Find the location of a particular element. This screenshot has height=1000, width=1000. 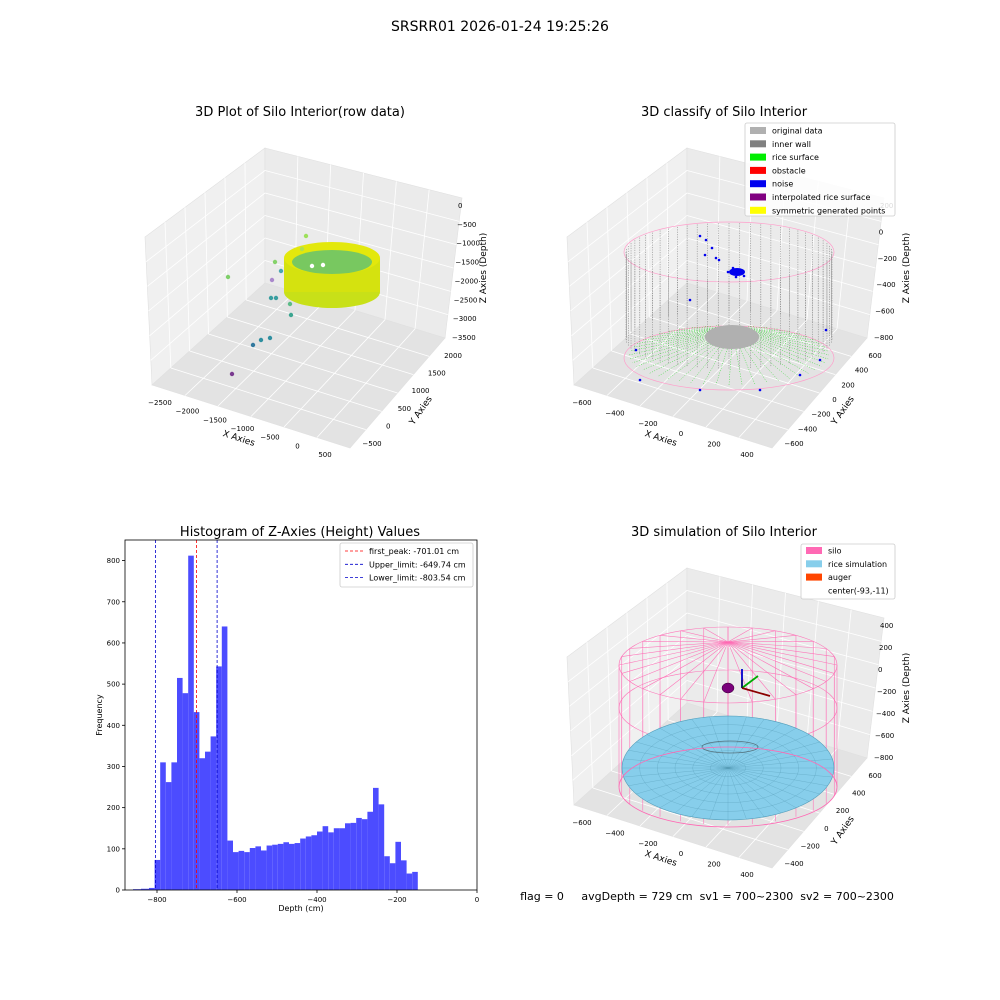

x-tick-labels: −800 −600 −400 −200 0 is located at coordinates (313, 897).